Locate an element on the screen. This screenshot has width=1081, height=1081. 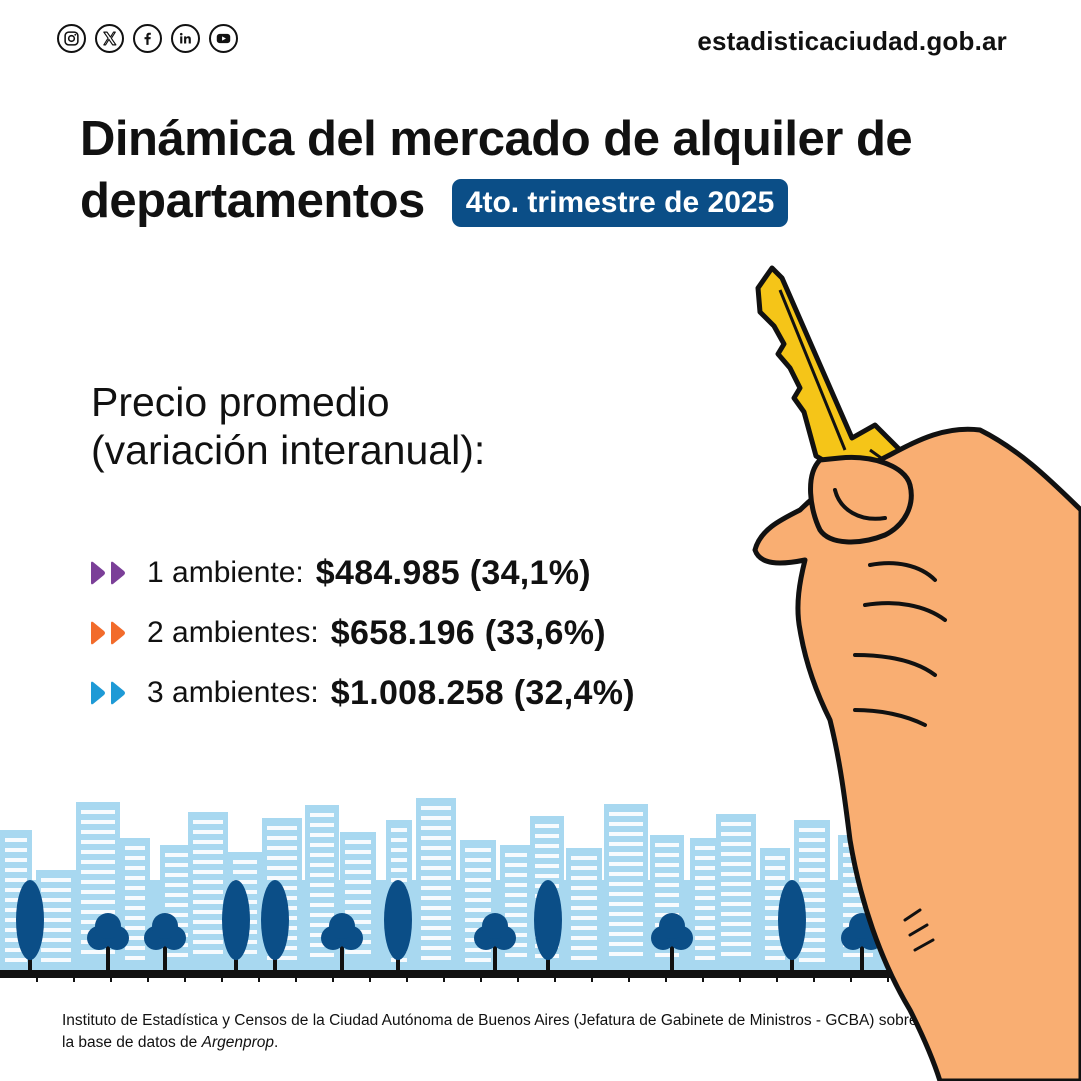
price-label: 1 ambiente: is located at coordinates (225, 572).